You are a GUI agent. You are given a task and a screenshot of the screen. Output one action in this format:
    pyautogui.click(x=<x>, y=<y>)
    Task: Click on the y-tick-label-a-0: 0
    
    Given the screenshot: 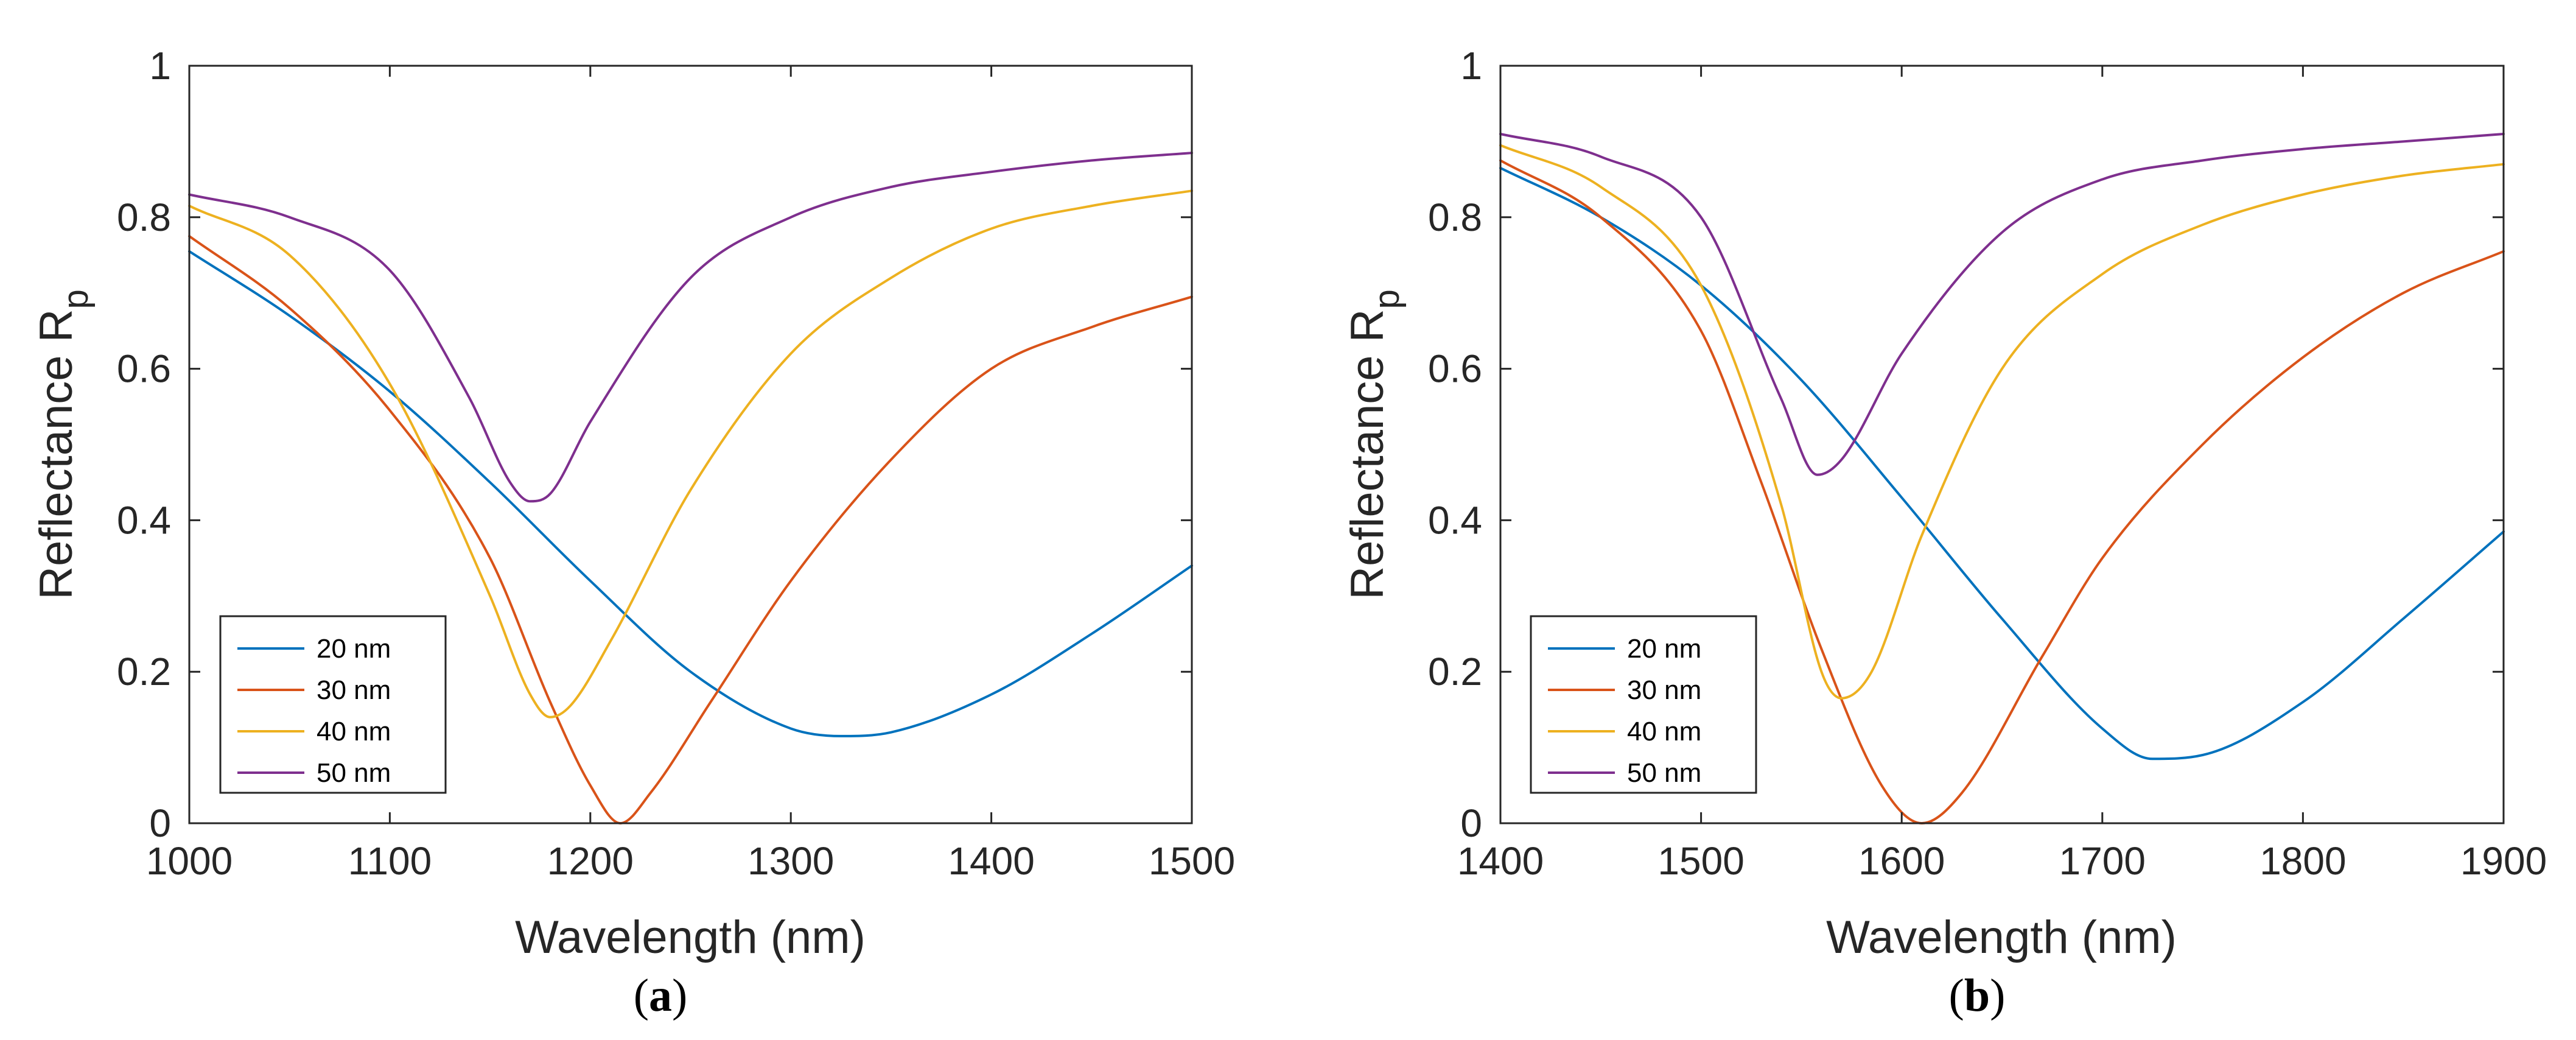 What is the action you would take?
    pyautogui.click(x=160, y=823)
    